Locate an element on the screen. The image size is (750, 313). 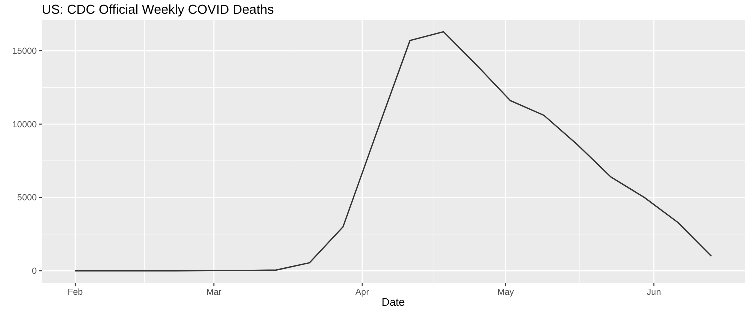
x-tick-label: Apr is located at coordinates (363, 292).